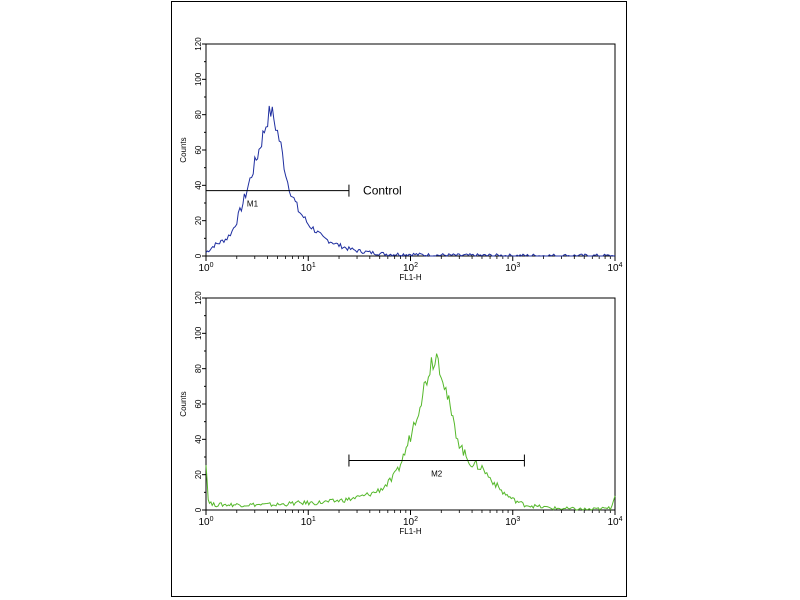 The image size is (800, 600). What do you see at coordinates (253, 204) in the screenshot?
I see `gate-marker-label: M1` at bounding box center [253, 204].